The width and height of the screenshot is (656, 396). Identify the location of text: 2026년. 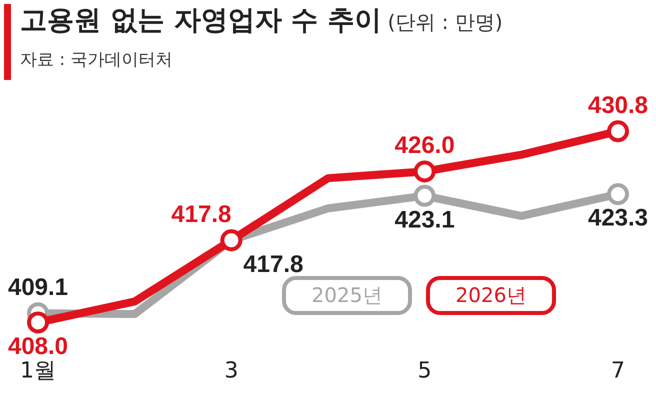
(491, 295).